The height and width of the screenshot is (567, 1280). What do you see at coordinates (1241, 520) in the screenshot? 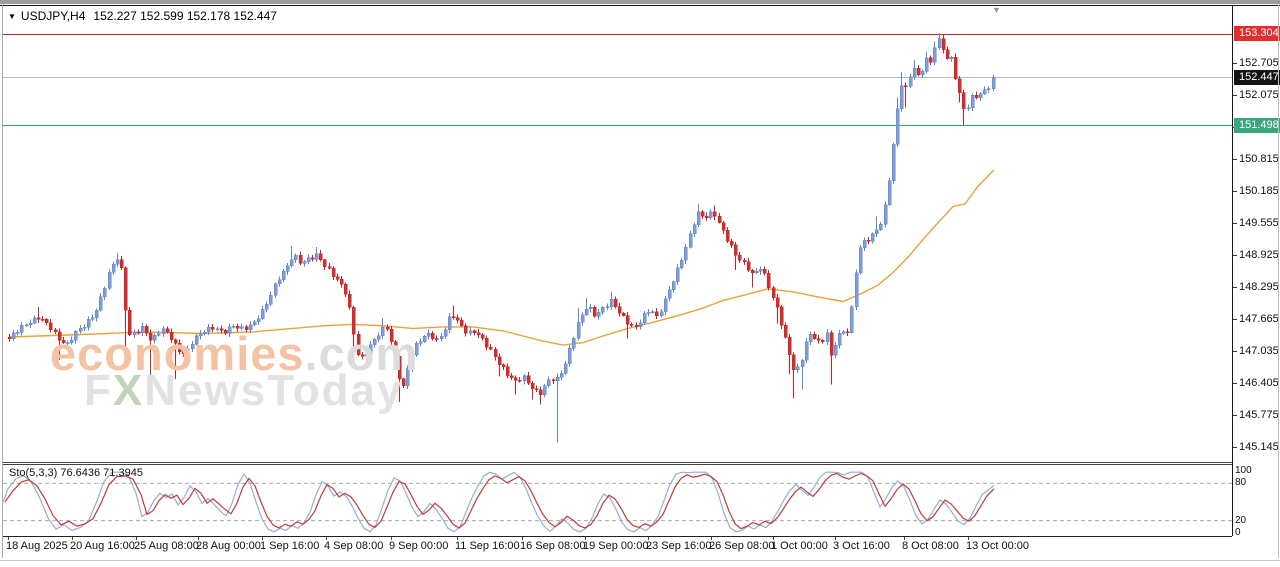
I see `sto-scale-20: 20` at bounding box center [1241, 520].